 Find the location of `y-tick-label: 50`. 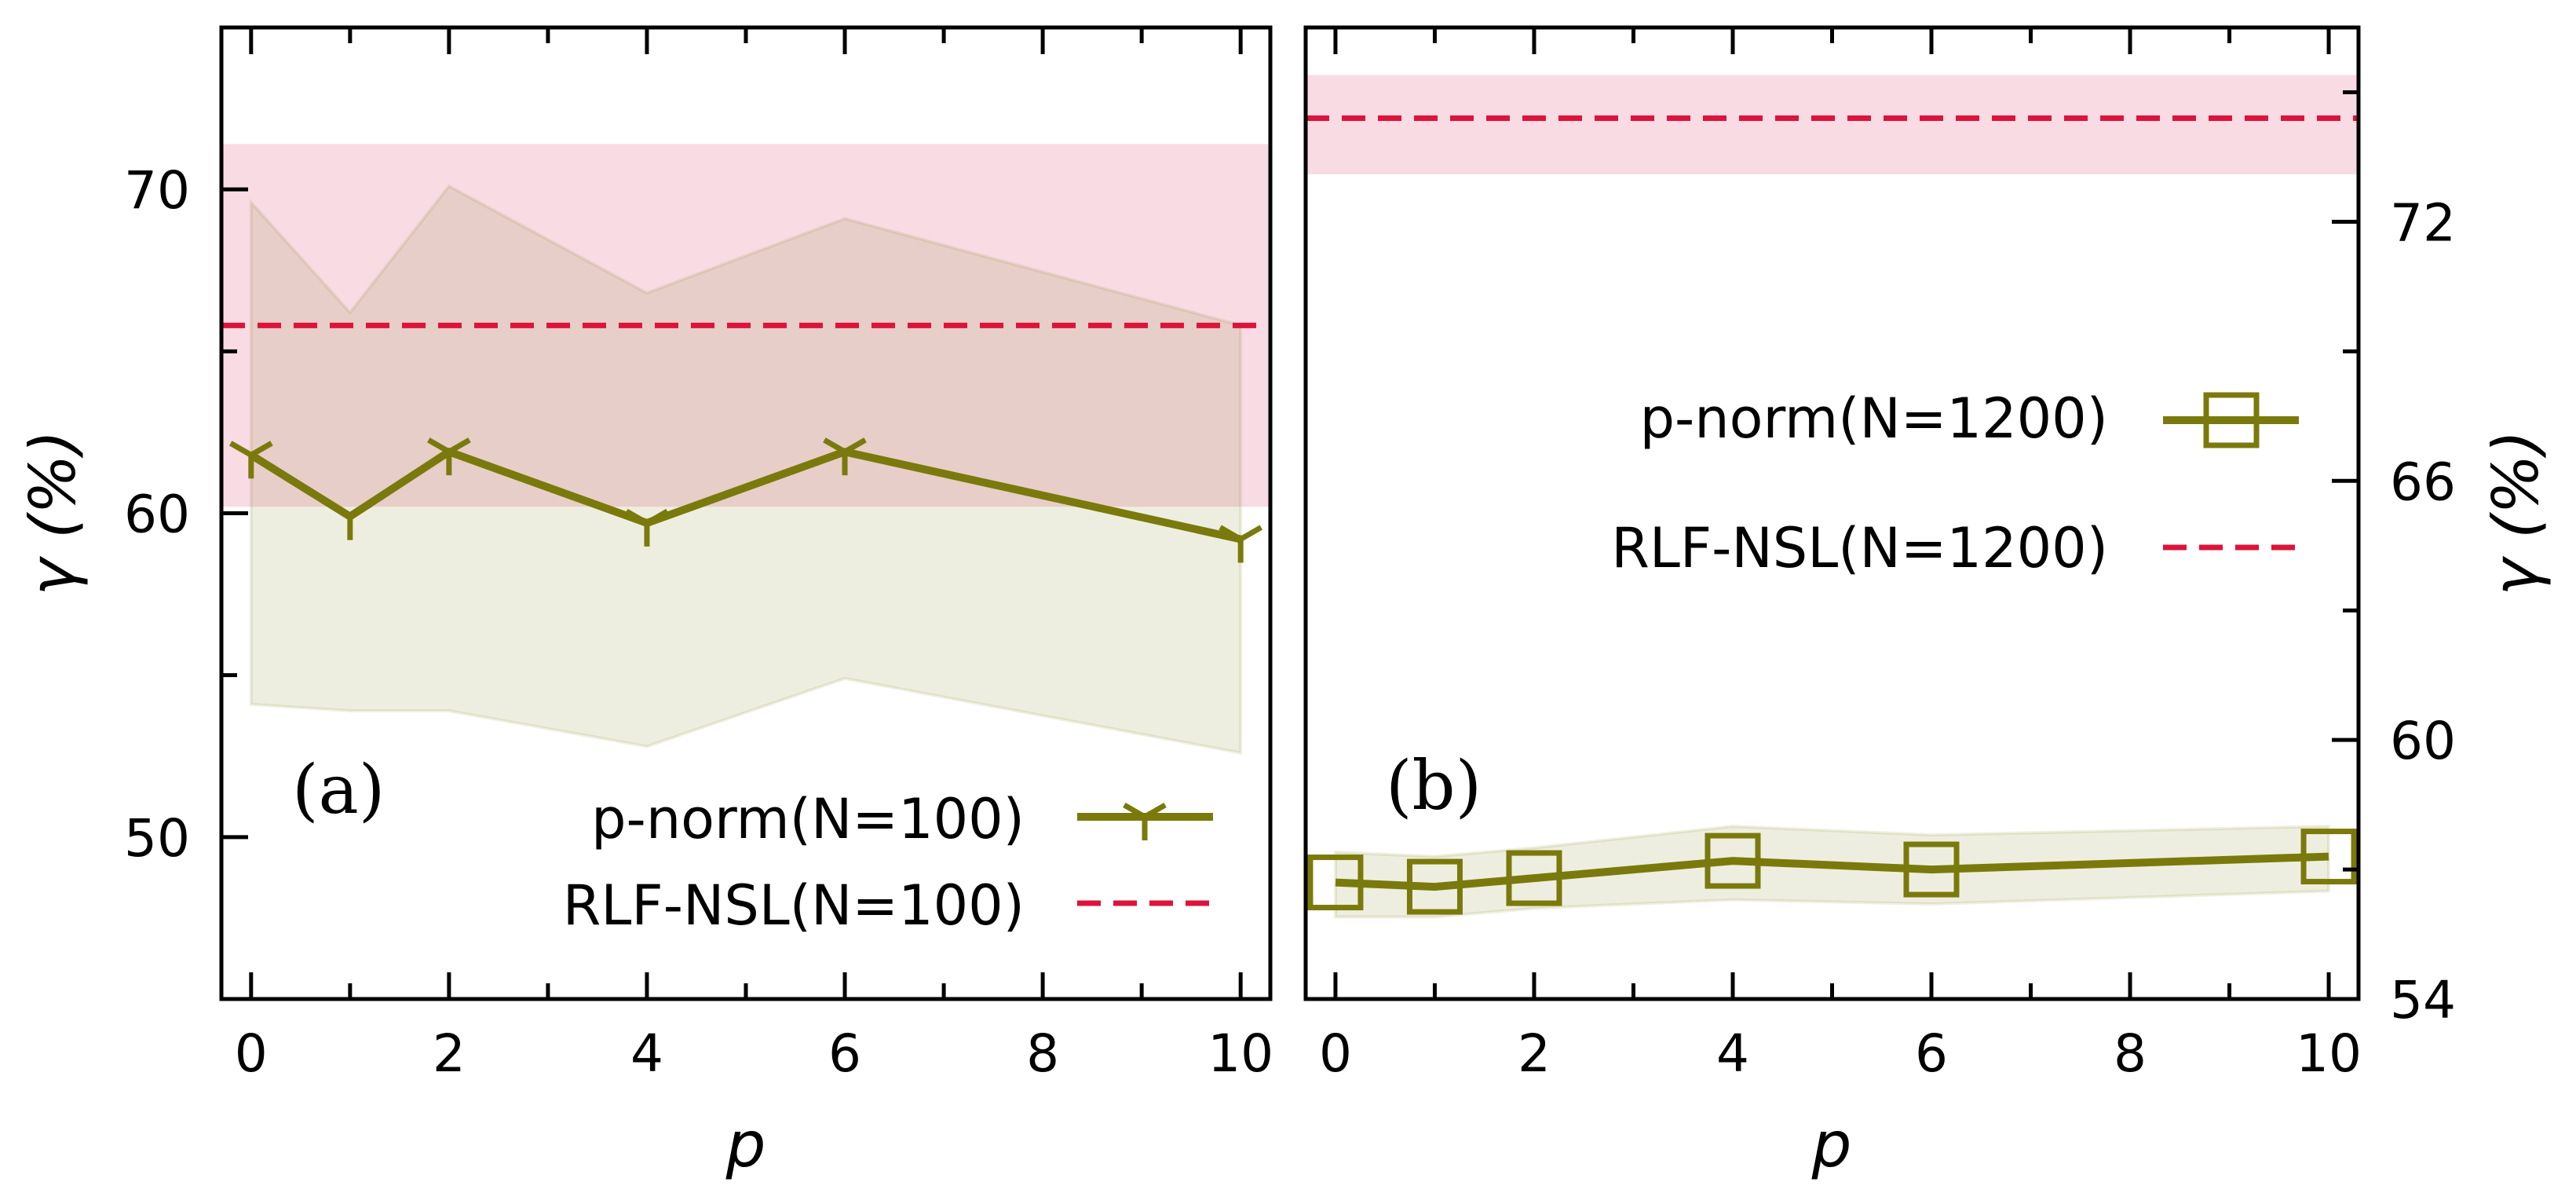

y-tick-label: 50 is located at coordinates (157, 838).